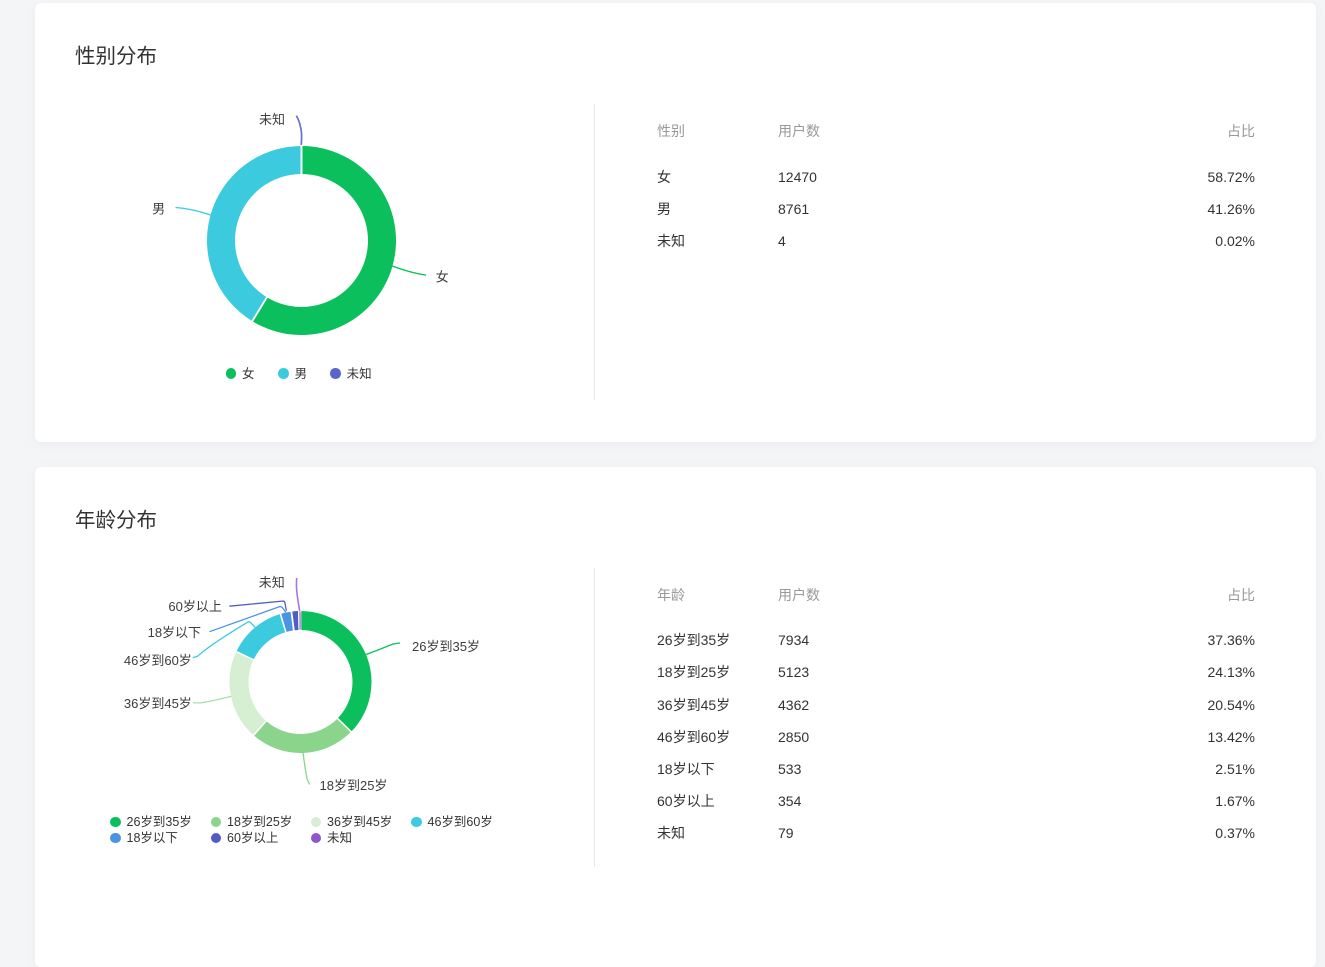  What do you see at coordinates (442, 277) in the screenshot?
I see `svg-text: 女` at bounding box center [442, 277].